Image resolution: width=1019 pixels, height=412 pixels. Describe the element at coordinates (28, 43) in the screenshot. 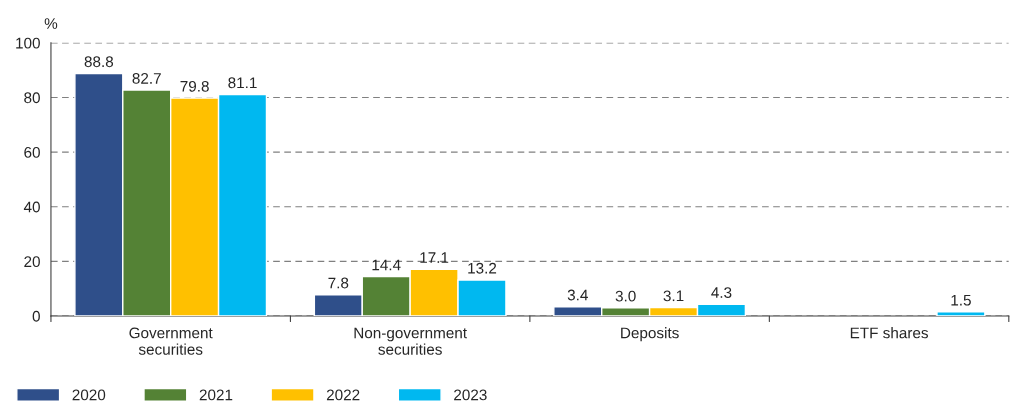

I see `y-tick-label: 100` at that location.